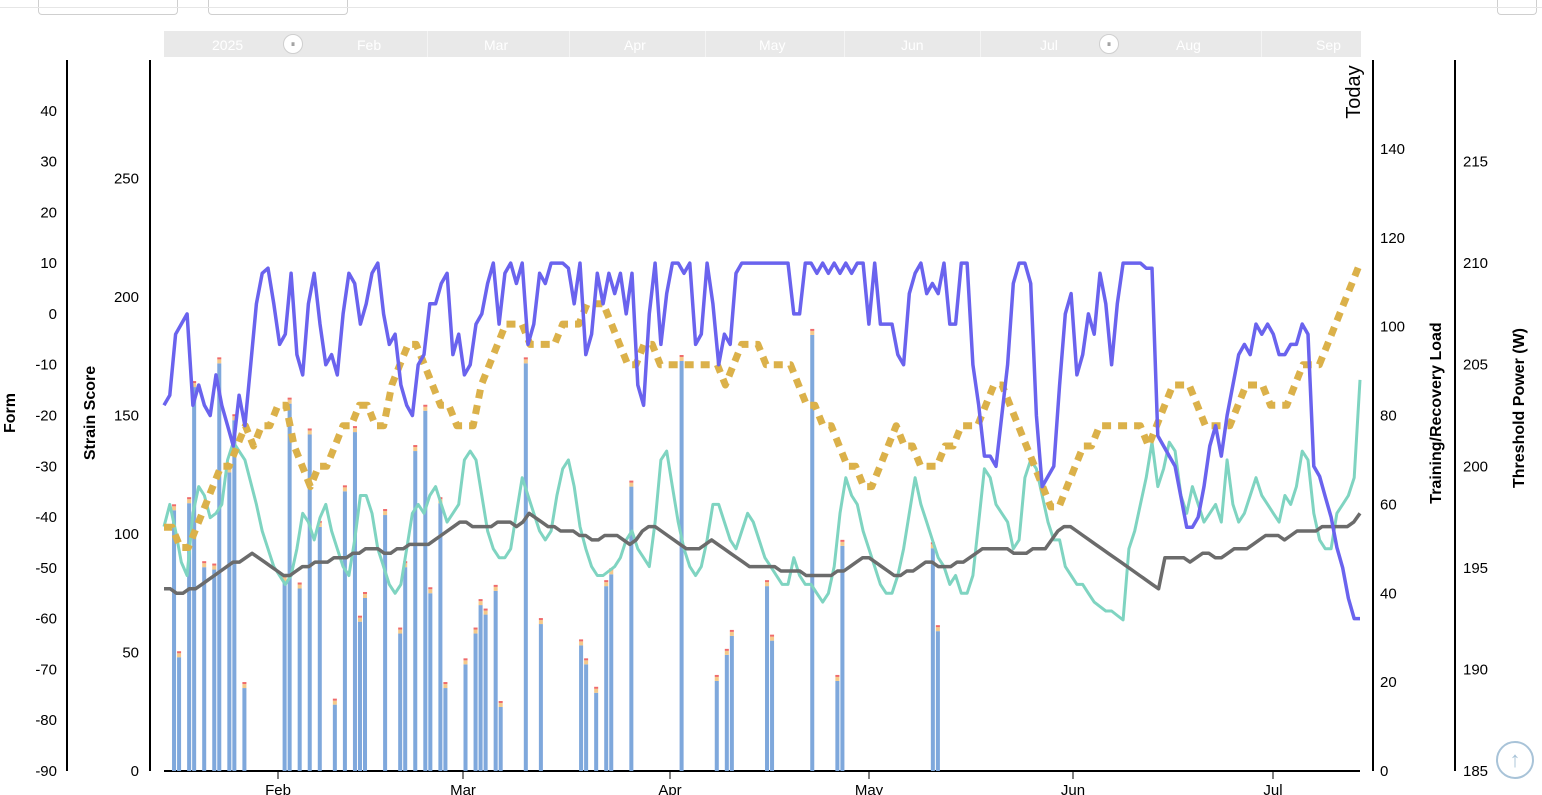 The width and height of the screenshot is (1542, 795). What do you see at coordinates (126, 534) in the screenshot?
I see `strain-tick-label: 100` at bounding box center [126, 534].